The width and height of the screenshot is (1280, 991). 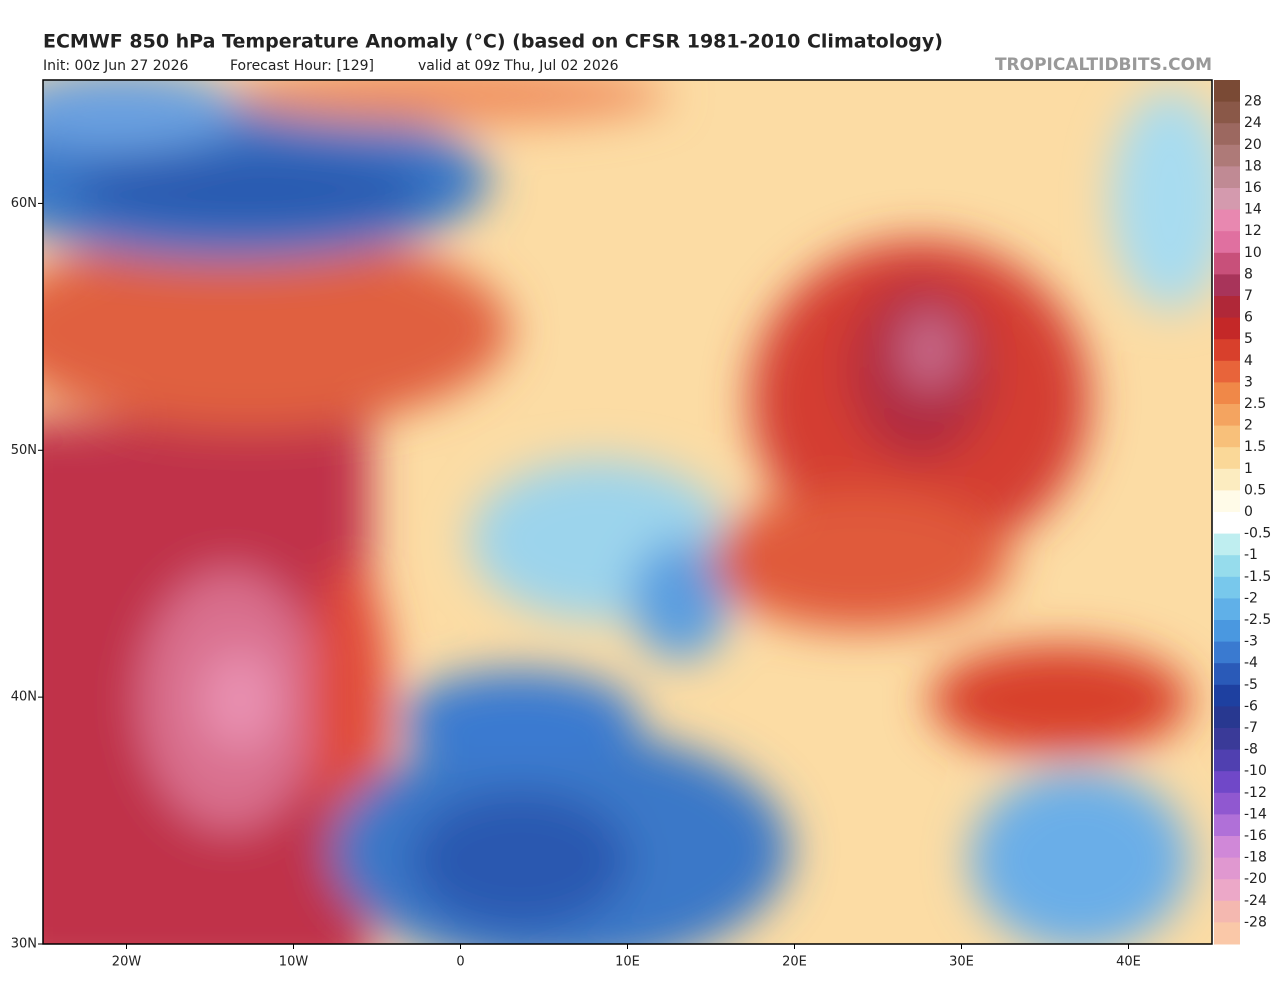 I want to click on colorbar-label: 2, so click(x=1248, y=426).